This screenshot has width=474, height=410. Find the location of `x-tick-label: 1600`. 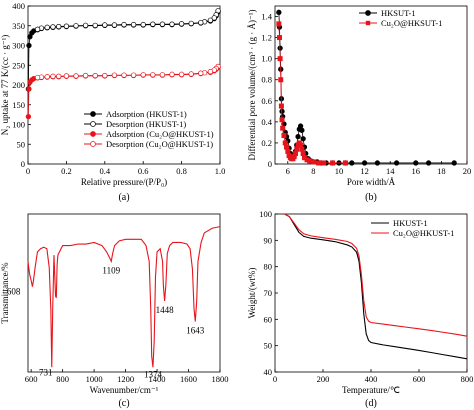

x-tick-label: 1600 is located at coordinates (188, 379).